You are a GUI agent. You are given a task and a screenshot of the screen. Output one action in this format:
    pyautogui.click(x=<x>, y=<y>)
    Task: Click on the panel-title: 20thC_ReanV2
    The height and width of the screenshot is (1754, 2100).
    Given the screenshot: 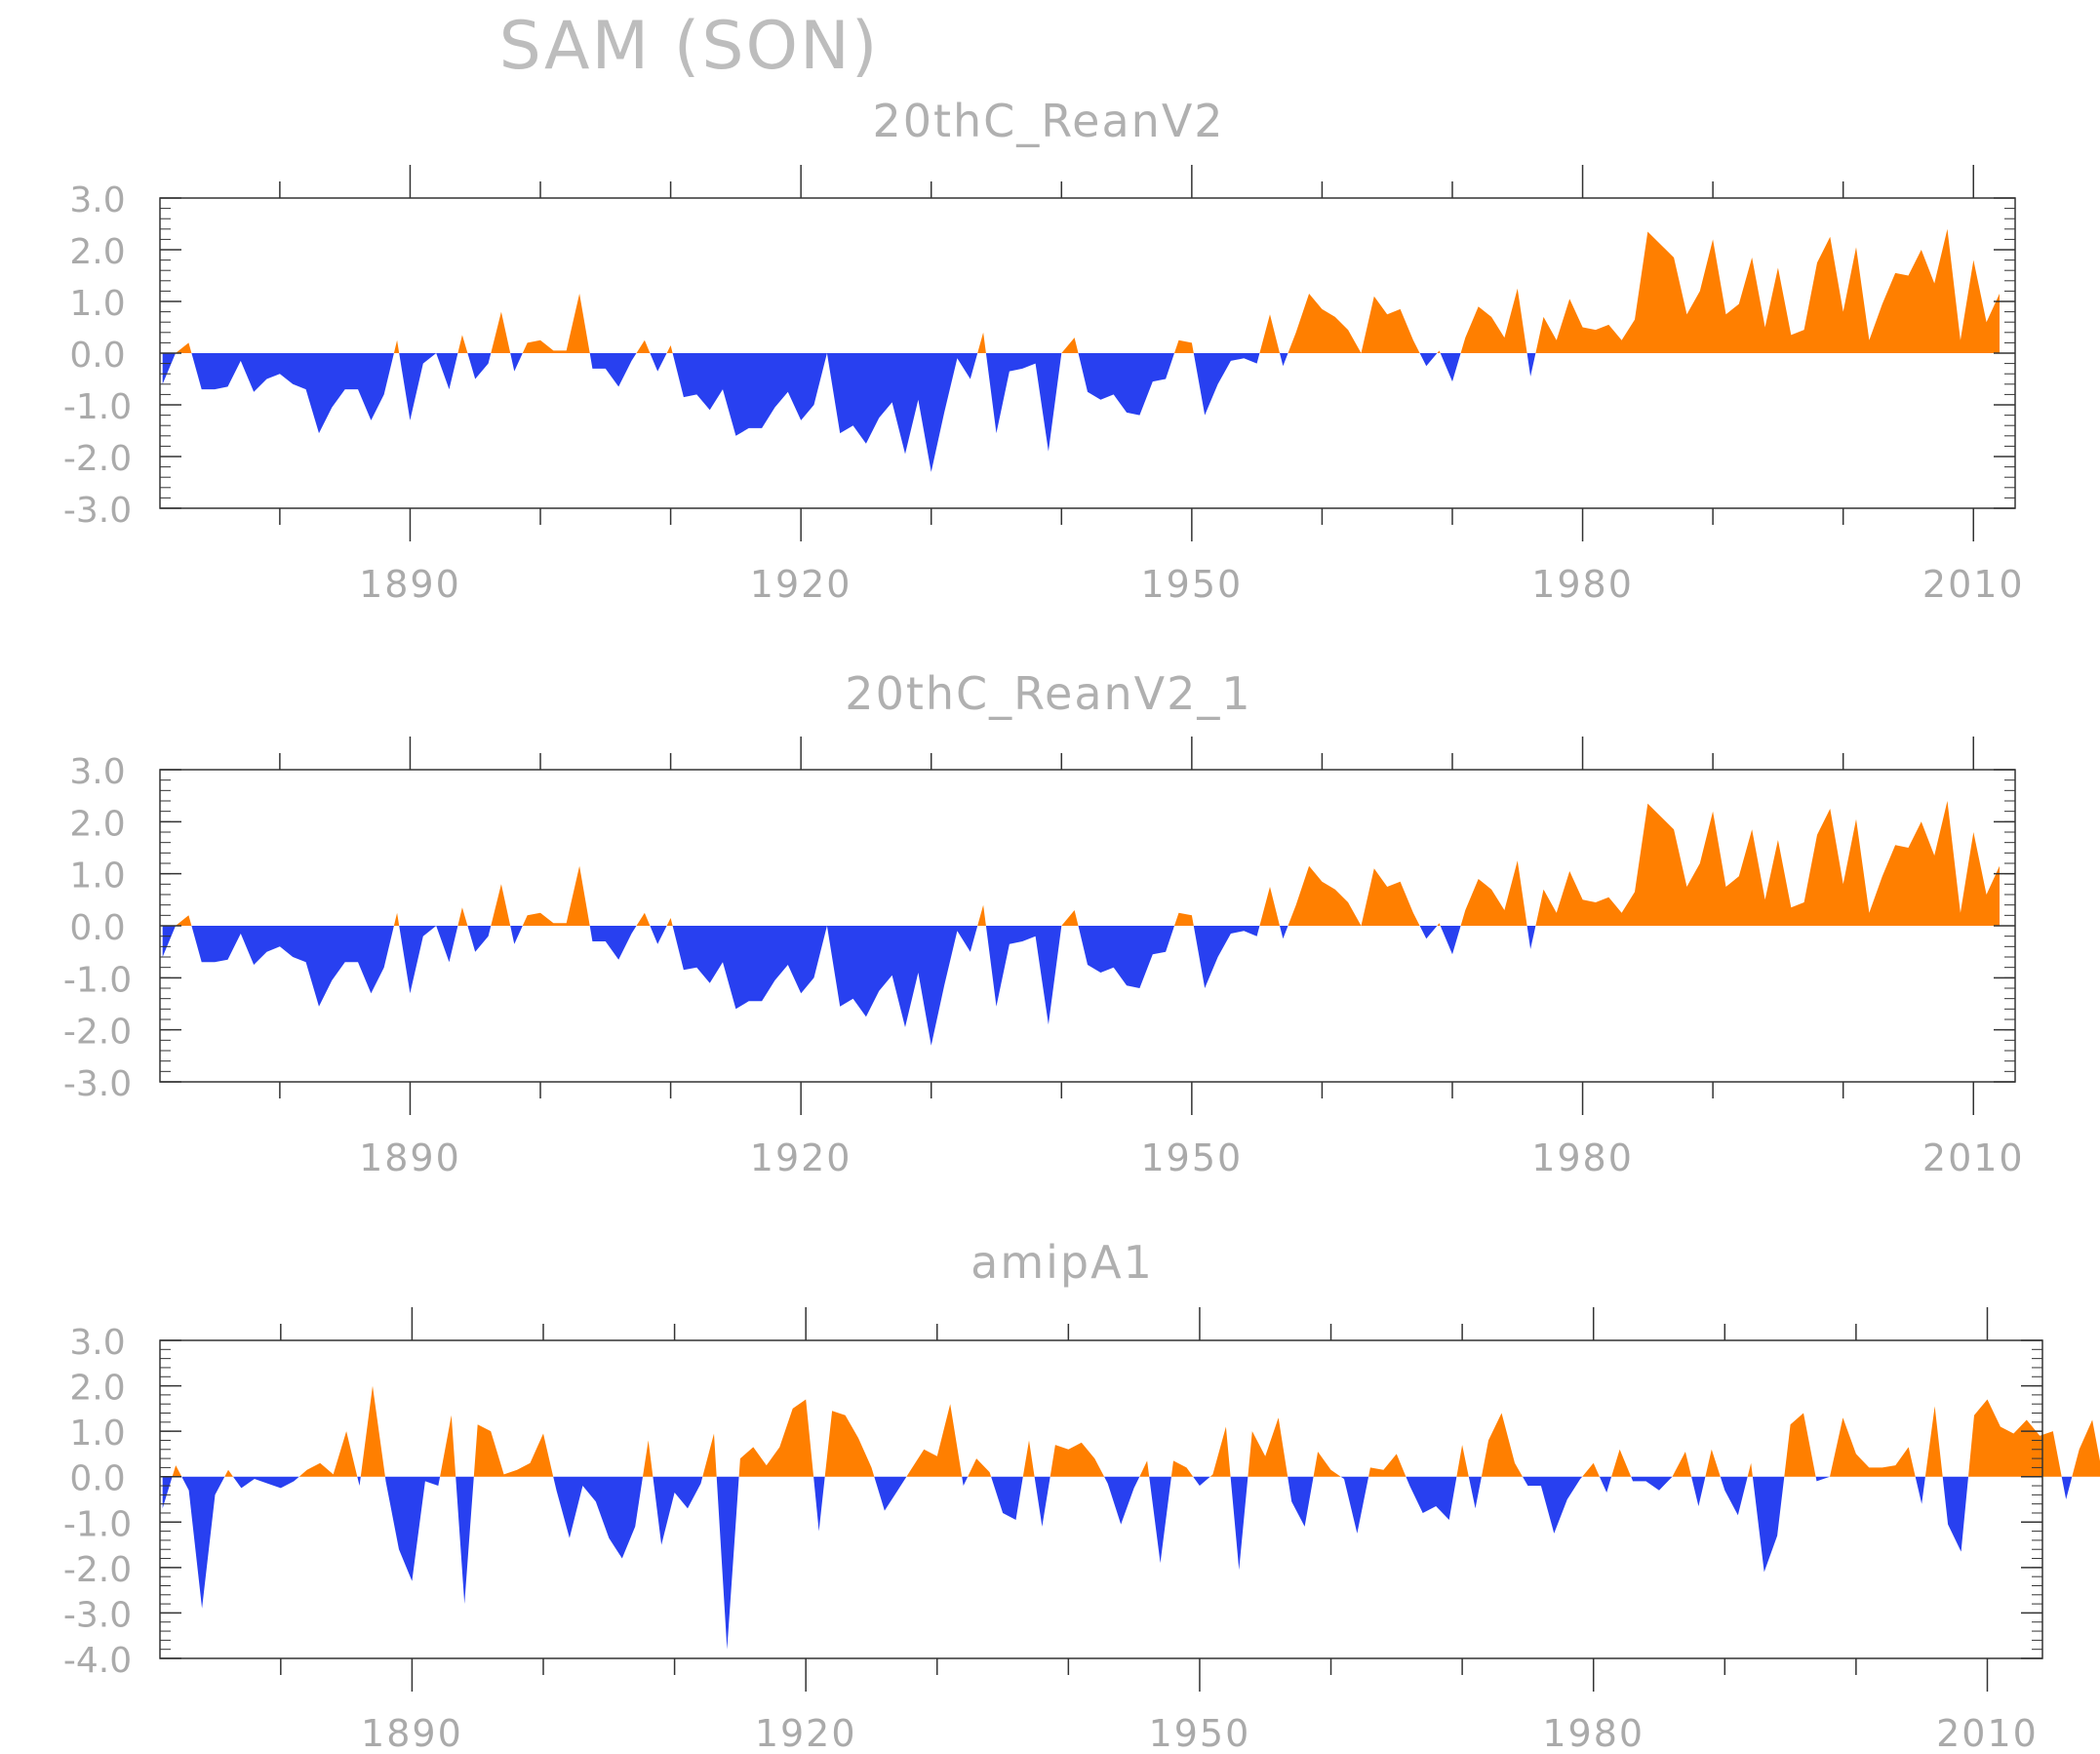 What is the action you would take?
    pyautogui.click(x=1048, y=121)
    